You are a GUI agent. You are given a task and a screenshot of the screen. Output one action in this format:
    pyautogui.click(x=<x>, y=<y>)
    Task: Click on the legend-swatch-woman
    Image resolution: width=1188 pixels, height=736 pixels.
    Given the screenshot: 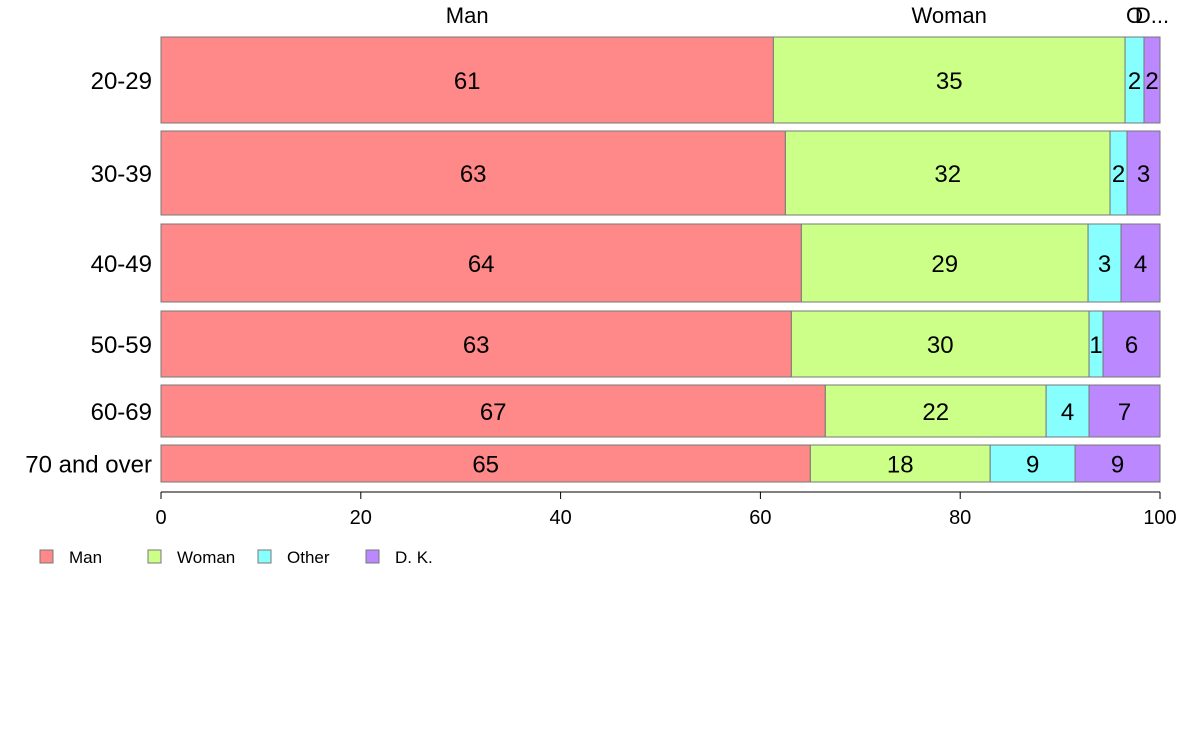 What is the action you would take?
    pyautogui.click(x=154, y=556)
    